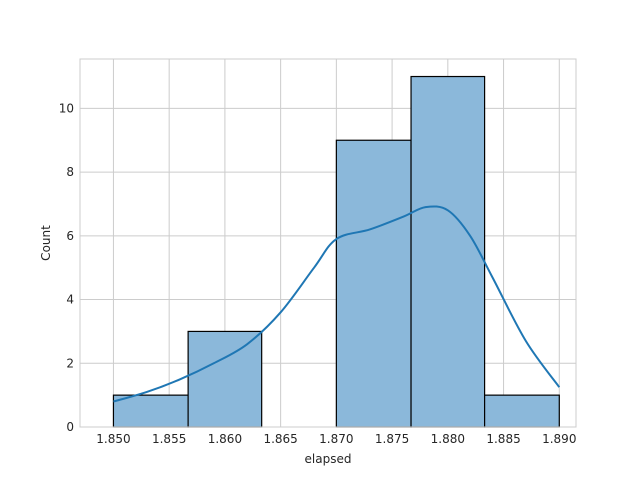  Describe the element at coordinates (70, 363) in the screenshot. I see `y-tick-label: 2` at that location.